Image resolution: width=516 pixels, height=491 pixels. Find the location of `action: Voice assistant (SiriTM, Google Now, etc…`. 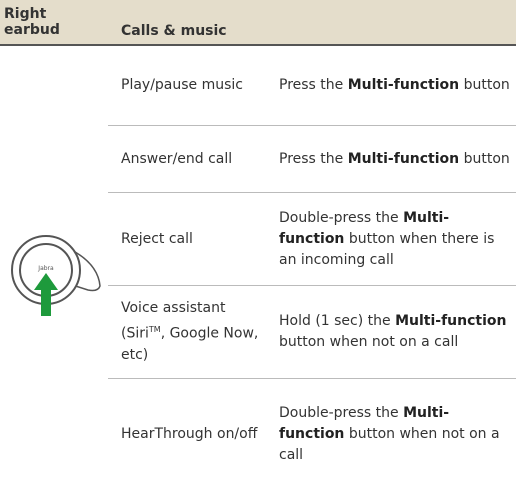

action: Voice assistant (SiriTM, Google Now, etc… is located at coordinates (189, 332).